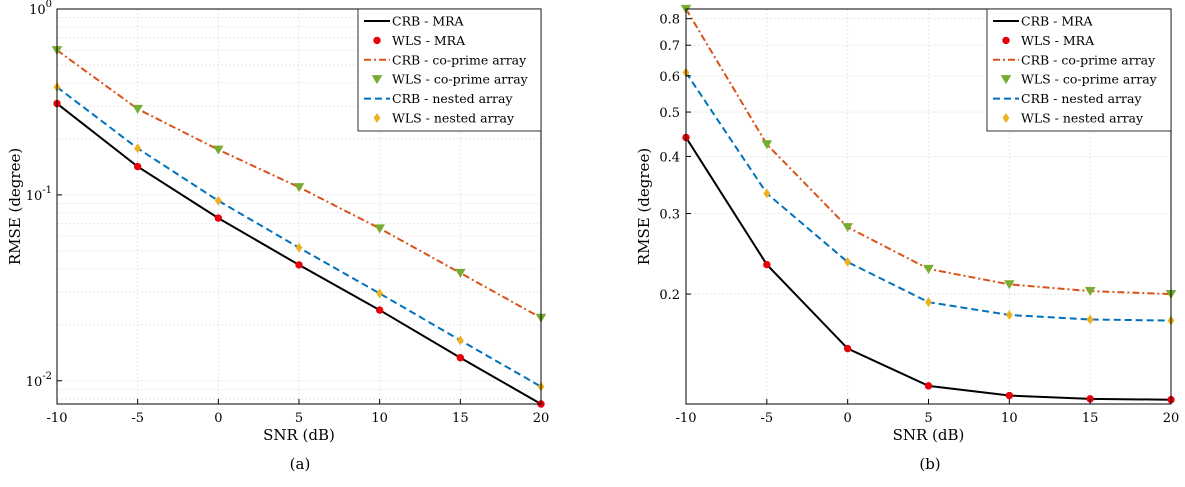  Describe the element at coordinates (669, 215) in the screenshot. I see `y-tick-label: 0.3` at that location.